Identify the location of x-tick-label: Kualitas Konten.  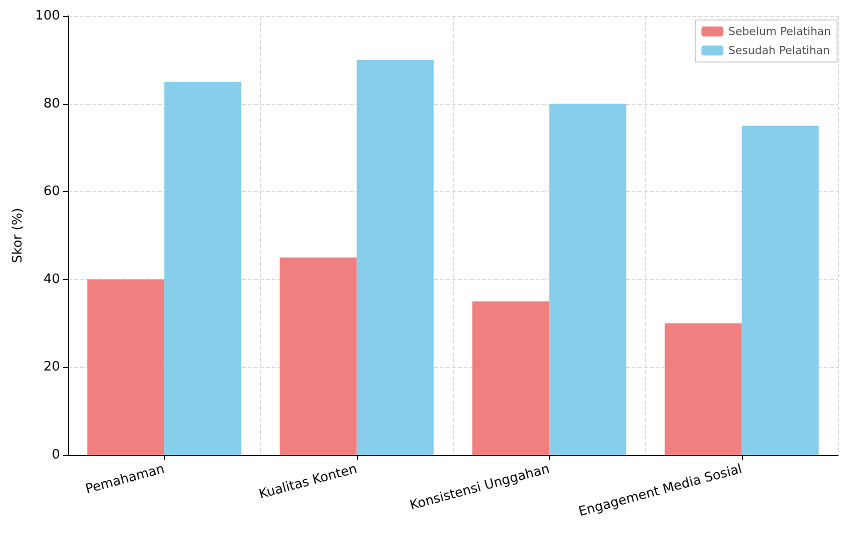
(308, 482).